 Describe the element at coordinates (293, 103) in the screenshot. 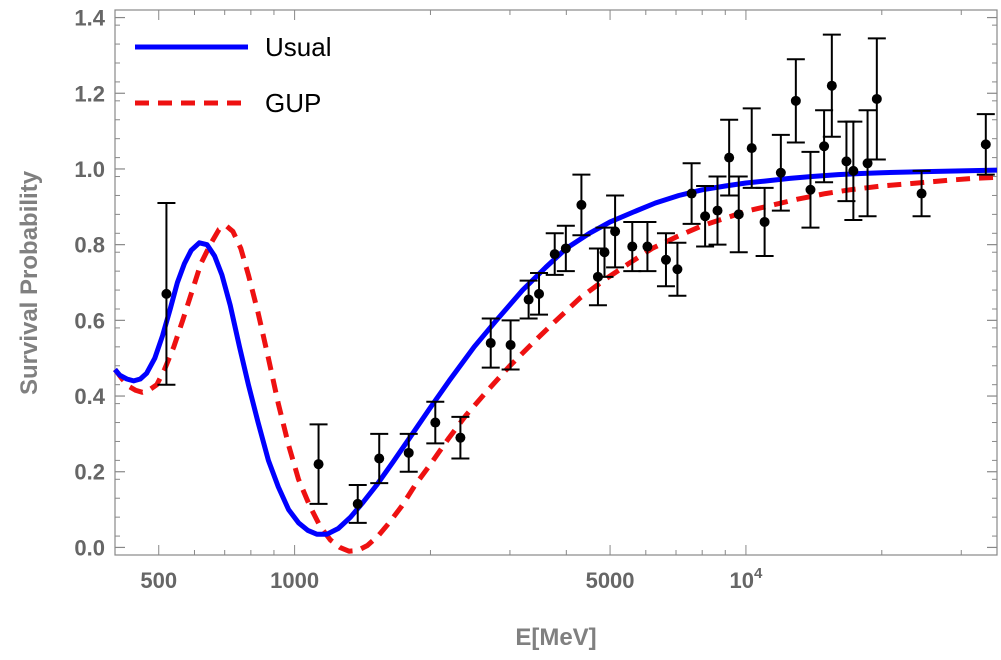

I see `legend-label-gup: GUP` at that location.